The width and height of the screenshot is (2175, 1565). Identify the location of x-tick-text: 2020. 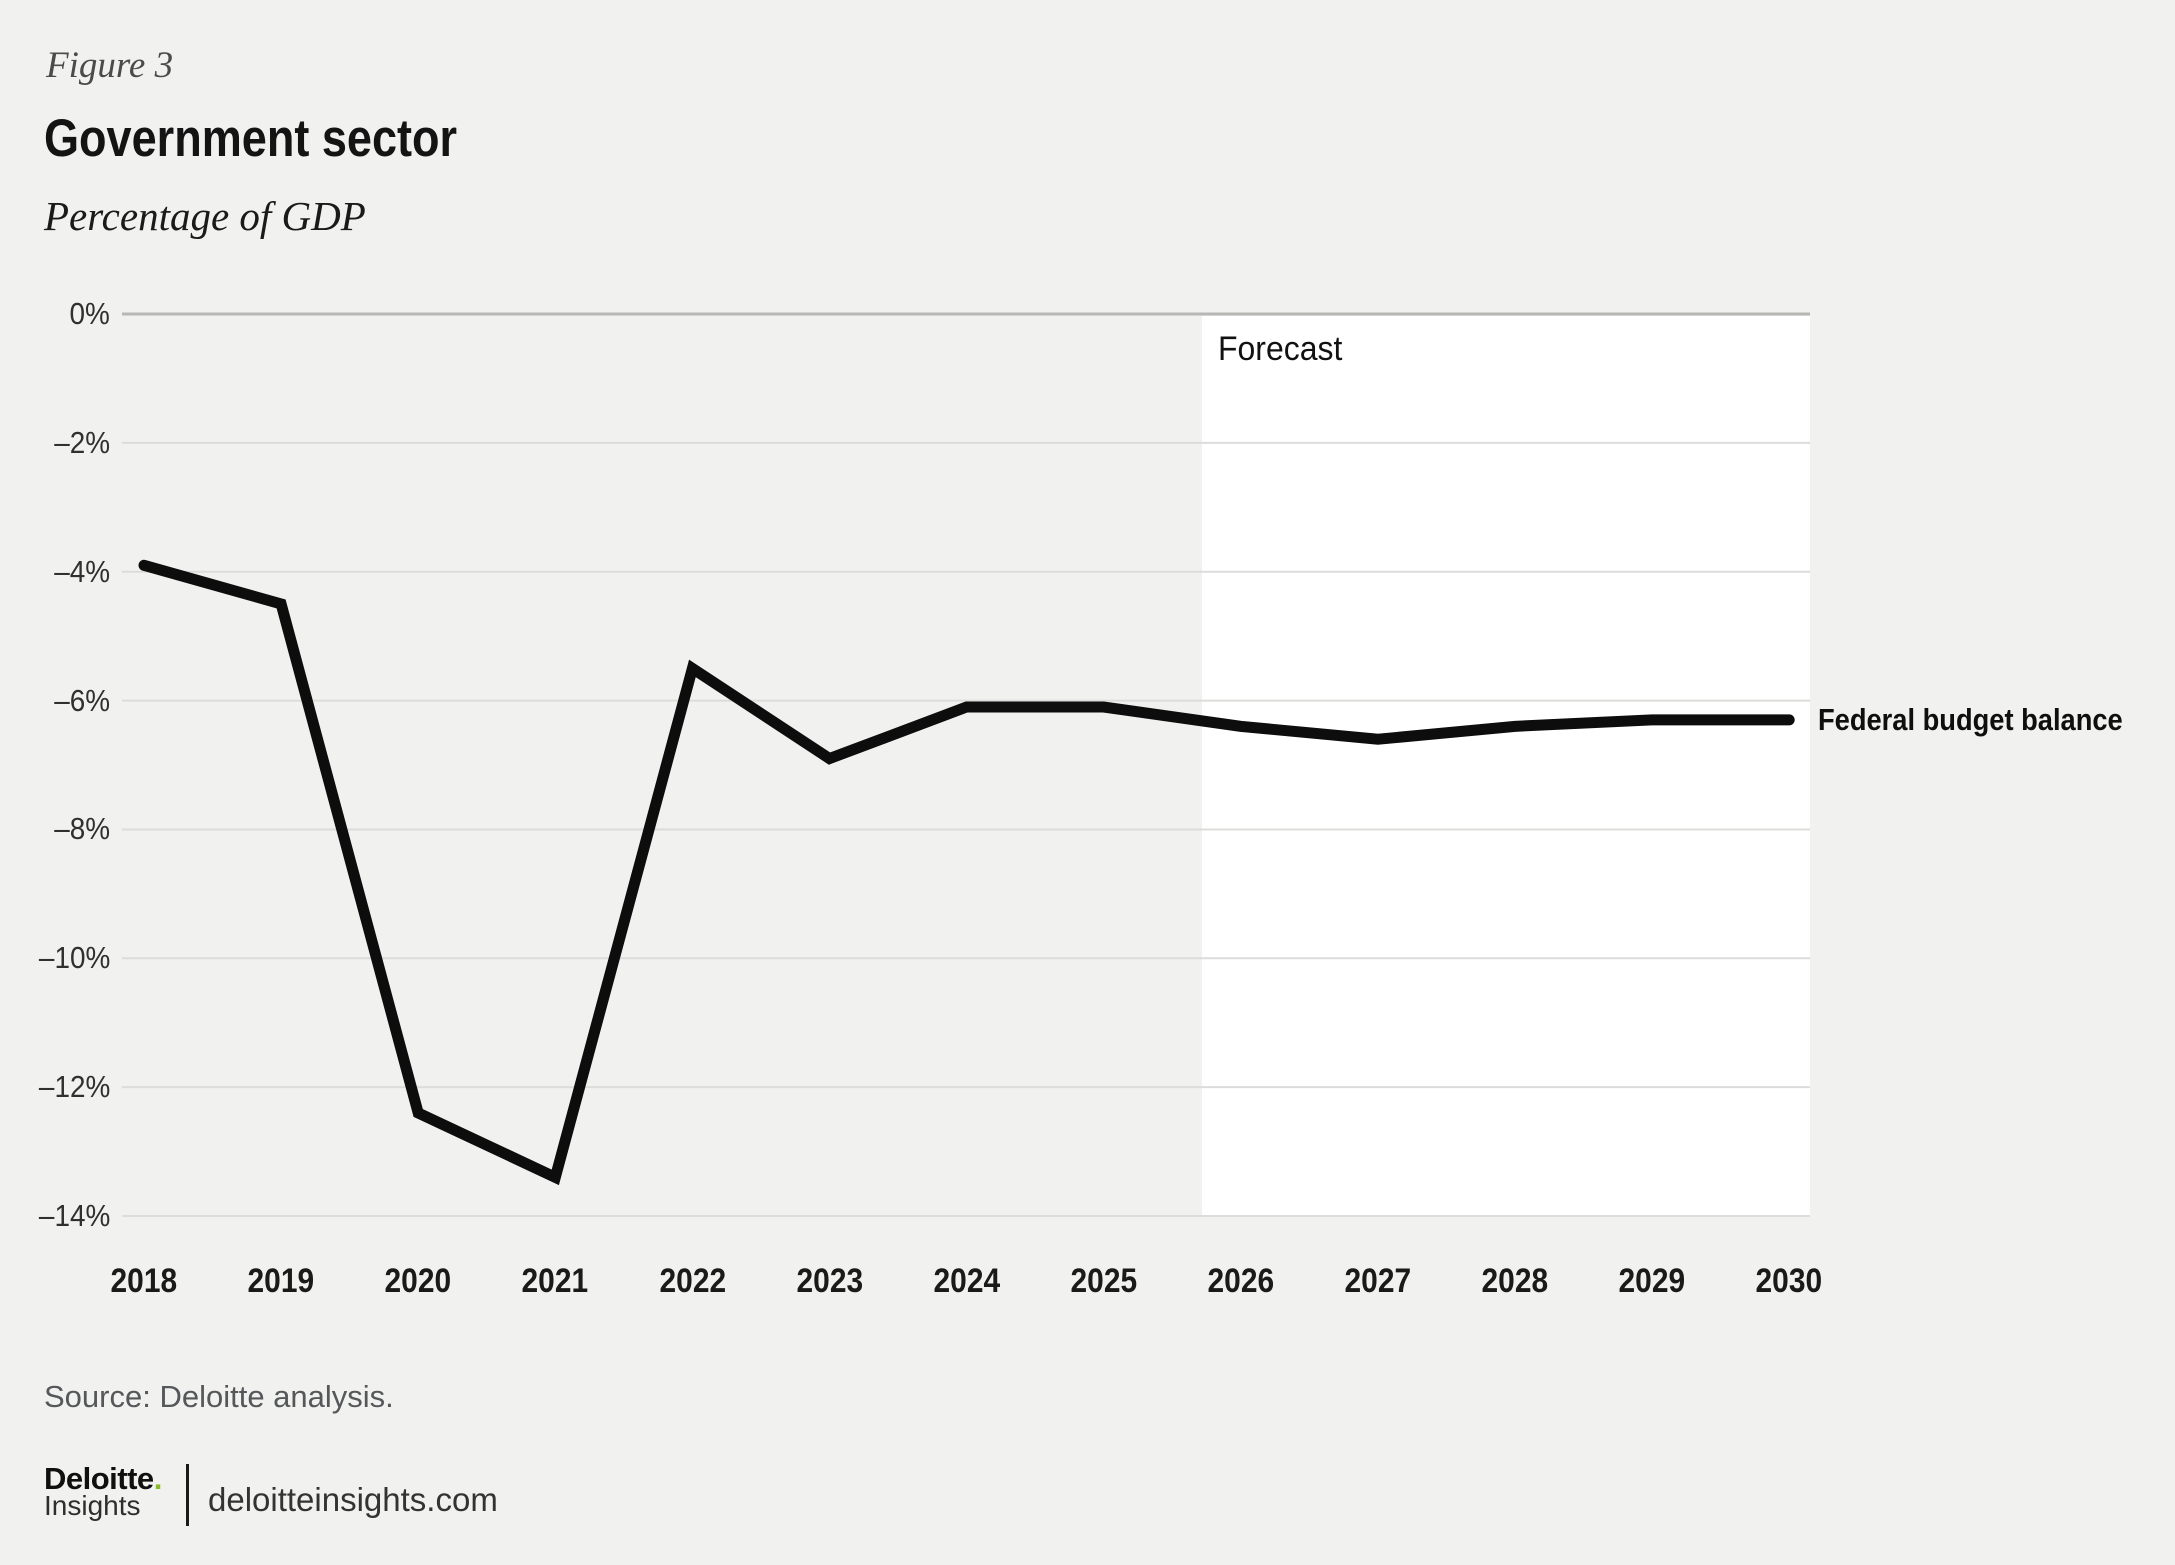
(418, 1281).